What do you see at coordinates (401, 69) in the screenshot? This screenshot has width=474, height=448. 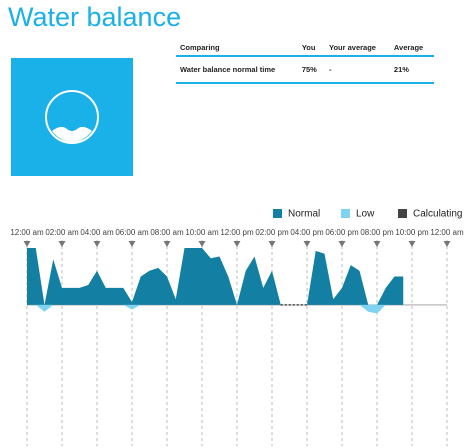 I see `table-cell: 21%` at bounding box center [401, 69].